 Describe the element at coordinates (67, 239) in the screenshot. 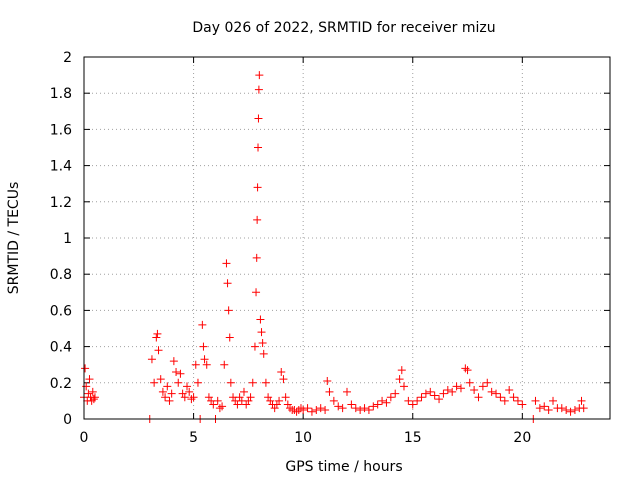

I see `y-tick-label: 1` at that location.